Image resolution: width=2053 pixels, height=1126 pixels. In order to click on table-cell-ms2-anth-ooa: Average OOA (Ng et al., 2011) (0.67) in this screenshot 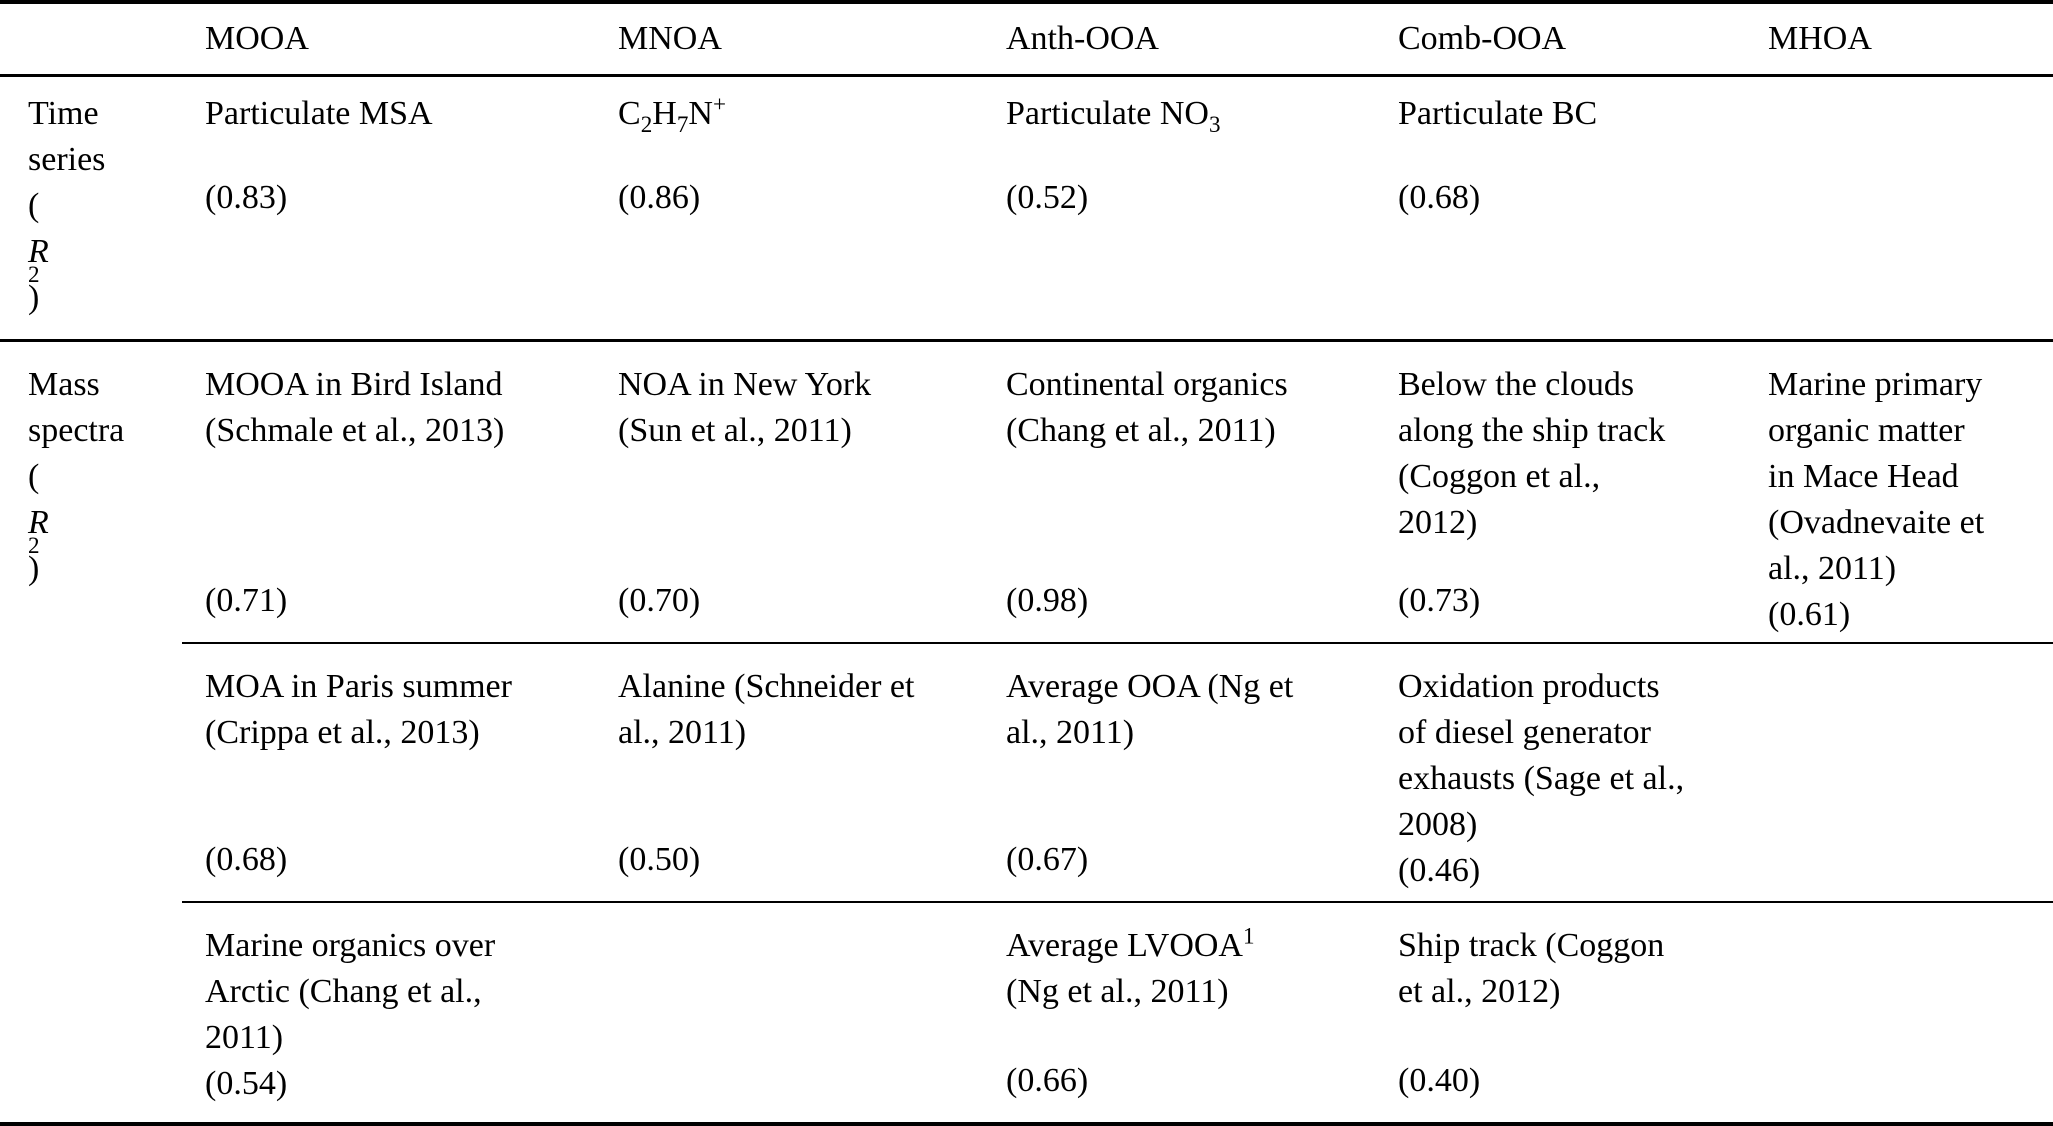, I will do `click(1179, 772)`.